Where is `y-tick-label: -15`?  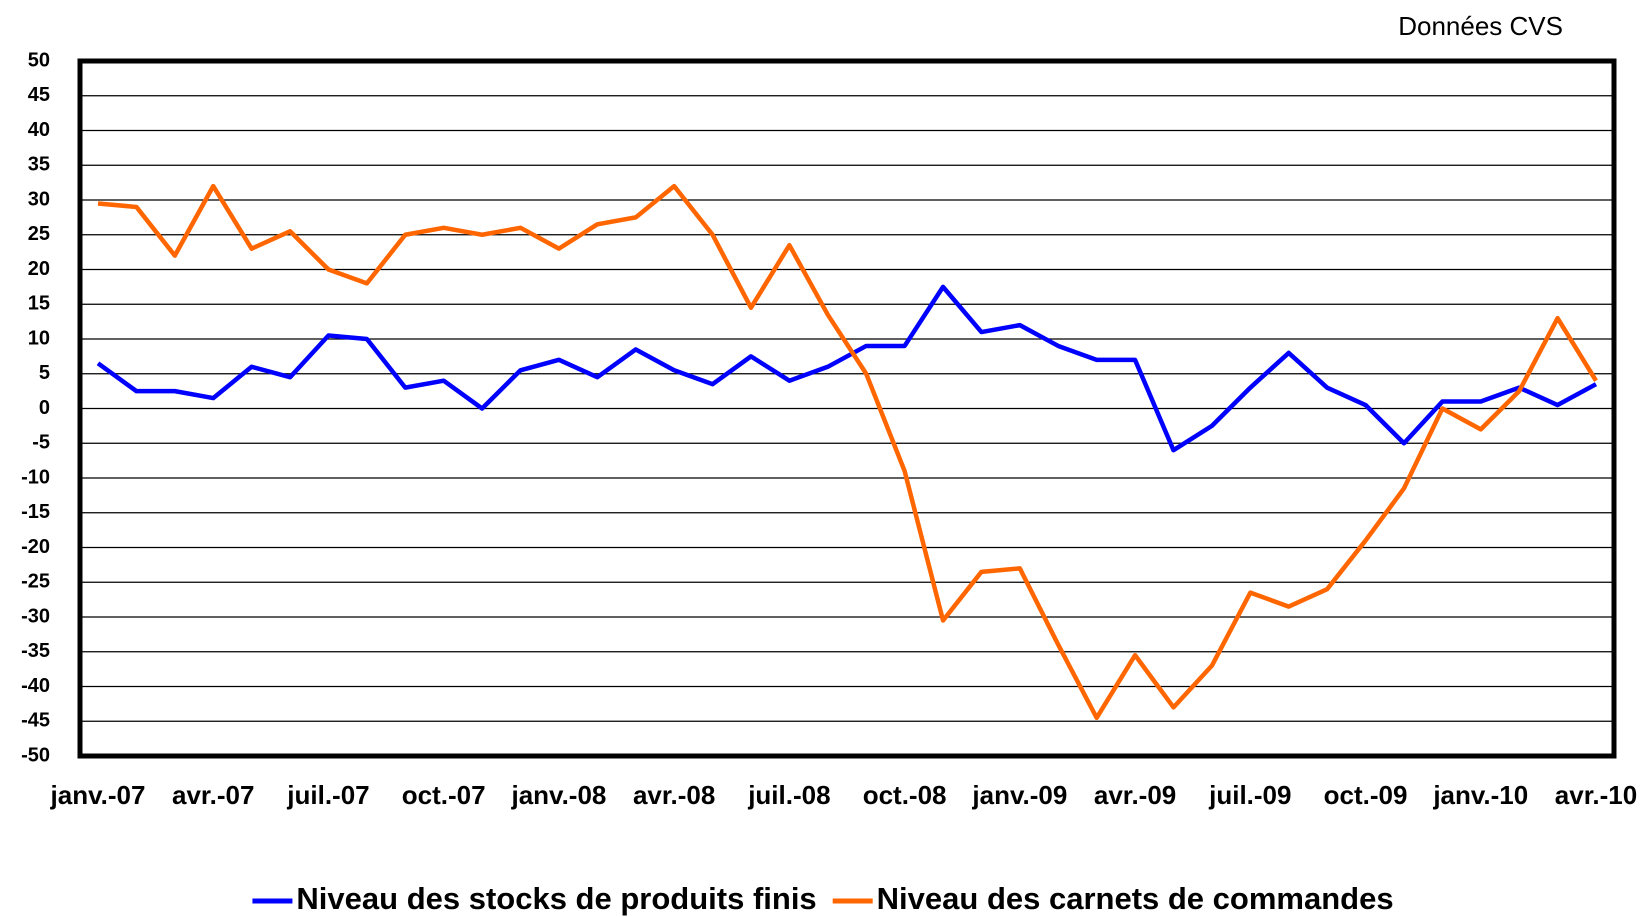
y-tick-label: -15 is located at coordinates (35, 512).